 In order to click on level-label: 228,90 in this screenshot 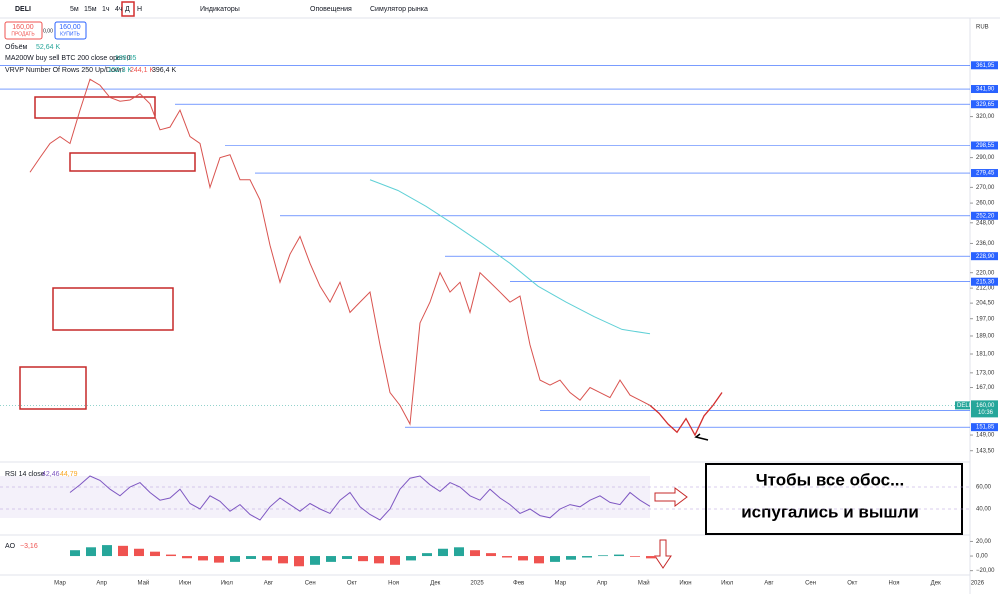, I will do `click(985, 257)`.